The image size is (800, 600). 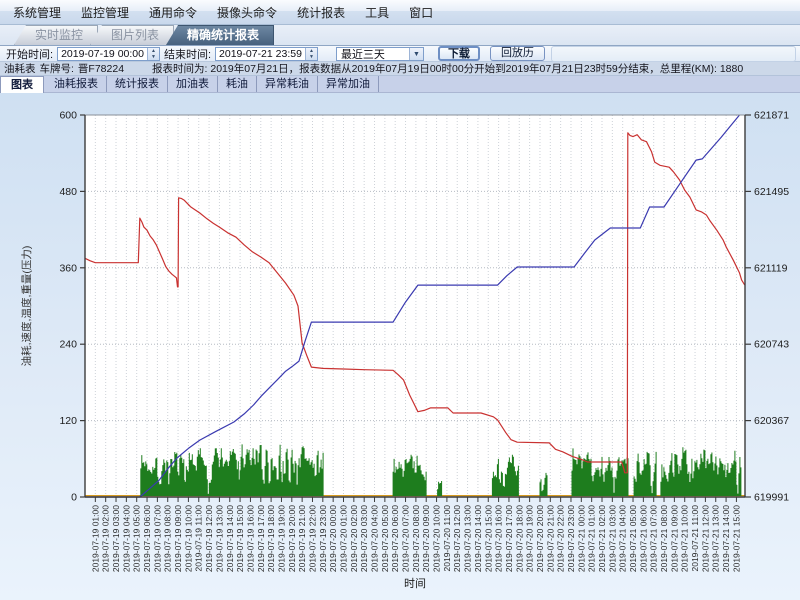 I want to click on svg-text: 2019-07-21 07:00, so click(x=654, y=538).